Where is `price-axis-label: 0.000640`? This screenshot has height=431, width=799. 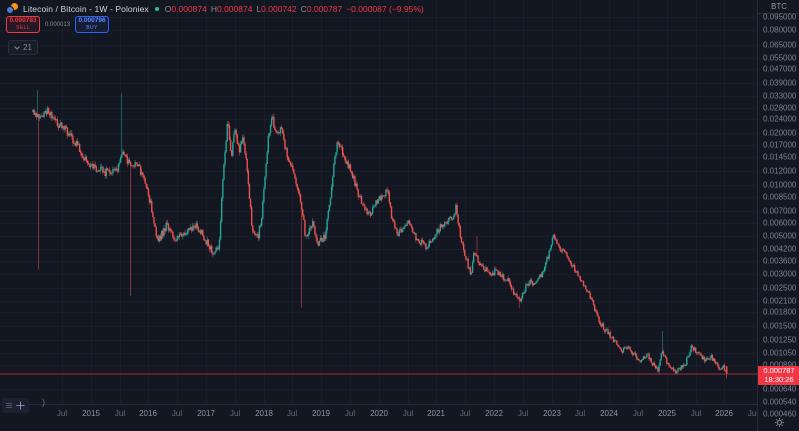 price-axis-label: 0.000640 is located at coordinates (780, 389).